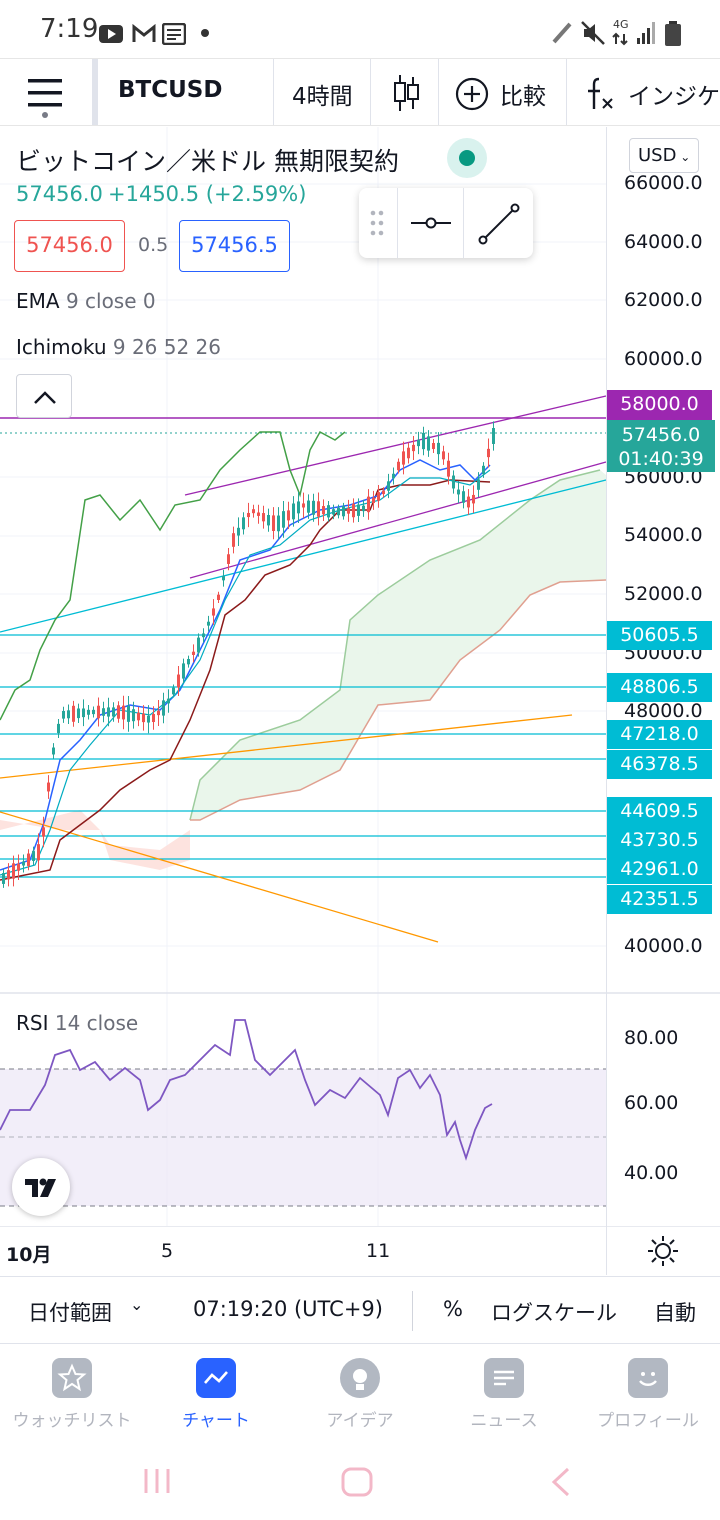  Describe the element at coordinates (651, 1103) in the screenshot. I see `rsi-tick: 60.00` at that location.